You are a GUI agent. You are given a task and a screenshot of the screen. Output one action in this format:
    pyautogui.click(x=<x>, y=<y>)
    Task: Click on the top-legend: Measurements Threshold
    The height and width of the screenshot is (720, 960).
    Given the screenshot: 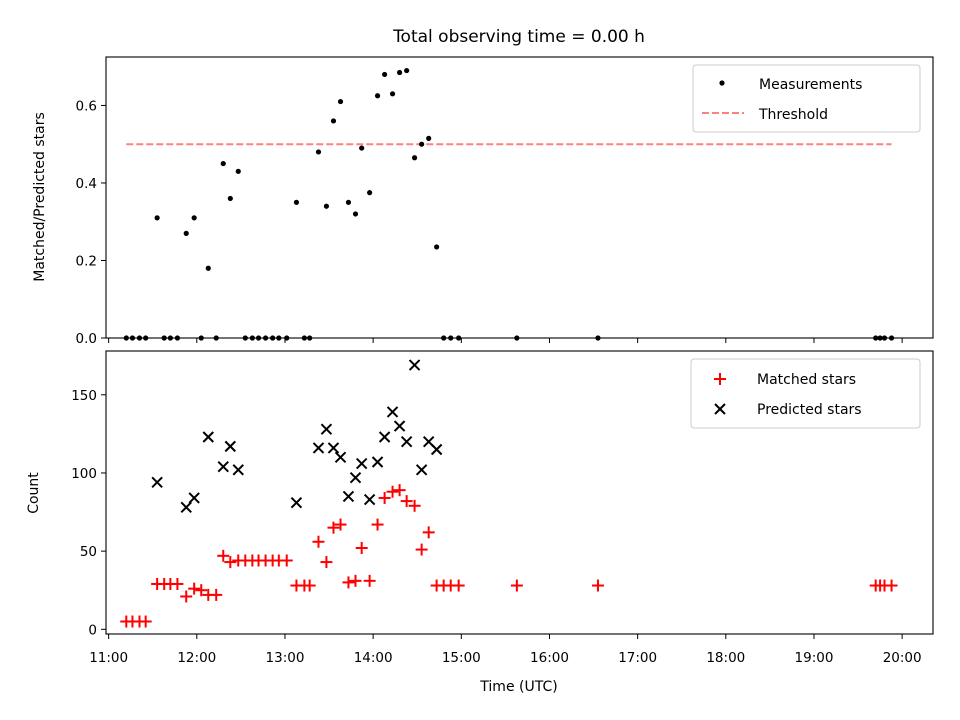 What is the action you would take?
    pyautogui.click(x=806, y=98)
    